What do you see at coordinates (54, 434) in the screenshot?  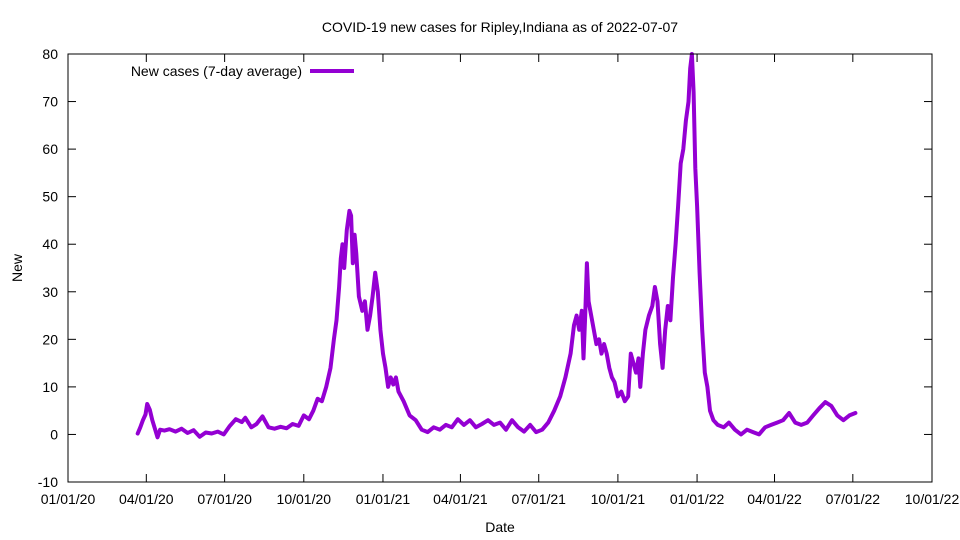 I see `y-tick-label: 0` at bounding box center [54, 434].